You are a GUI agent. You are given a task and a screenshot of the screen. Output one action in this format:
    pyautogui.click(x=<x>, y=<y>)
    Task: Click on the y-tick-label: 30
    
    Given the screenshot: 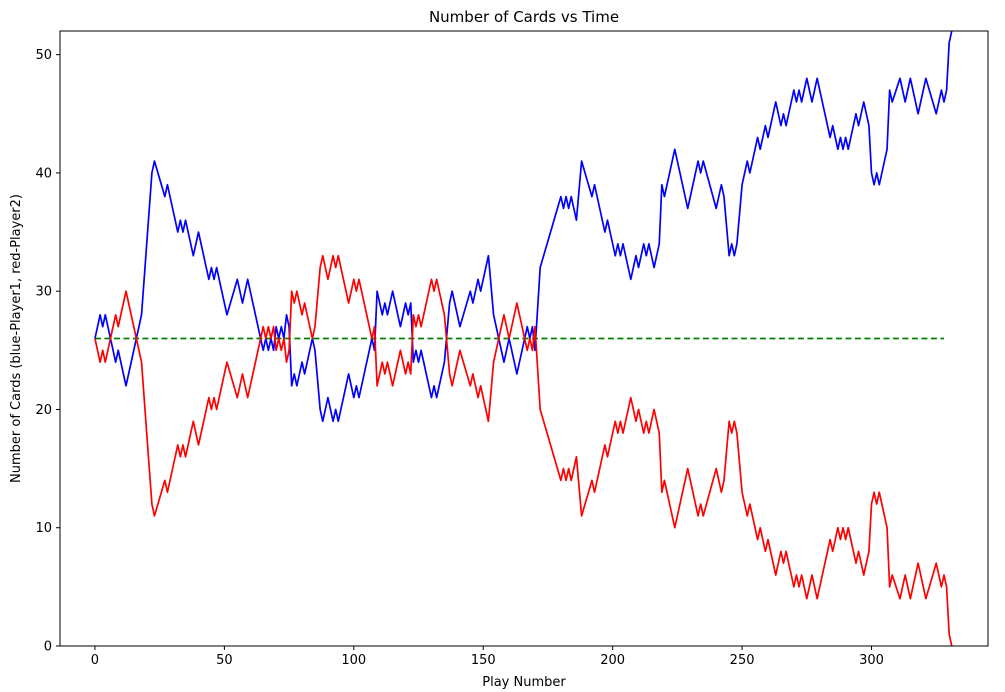 What is the action you would take?
    pyautogui.click(x=43, y=292)
    